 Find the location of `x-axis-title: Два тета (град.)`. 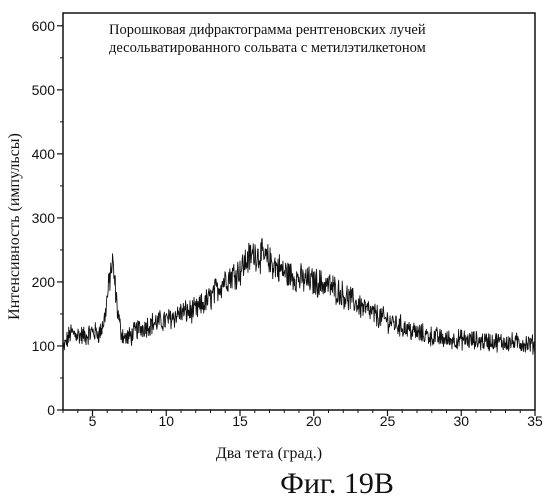

x-axis-title: Два тета (град.) is located at coordinates (269, 453).